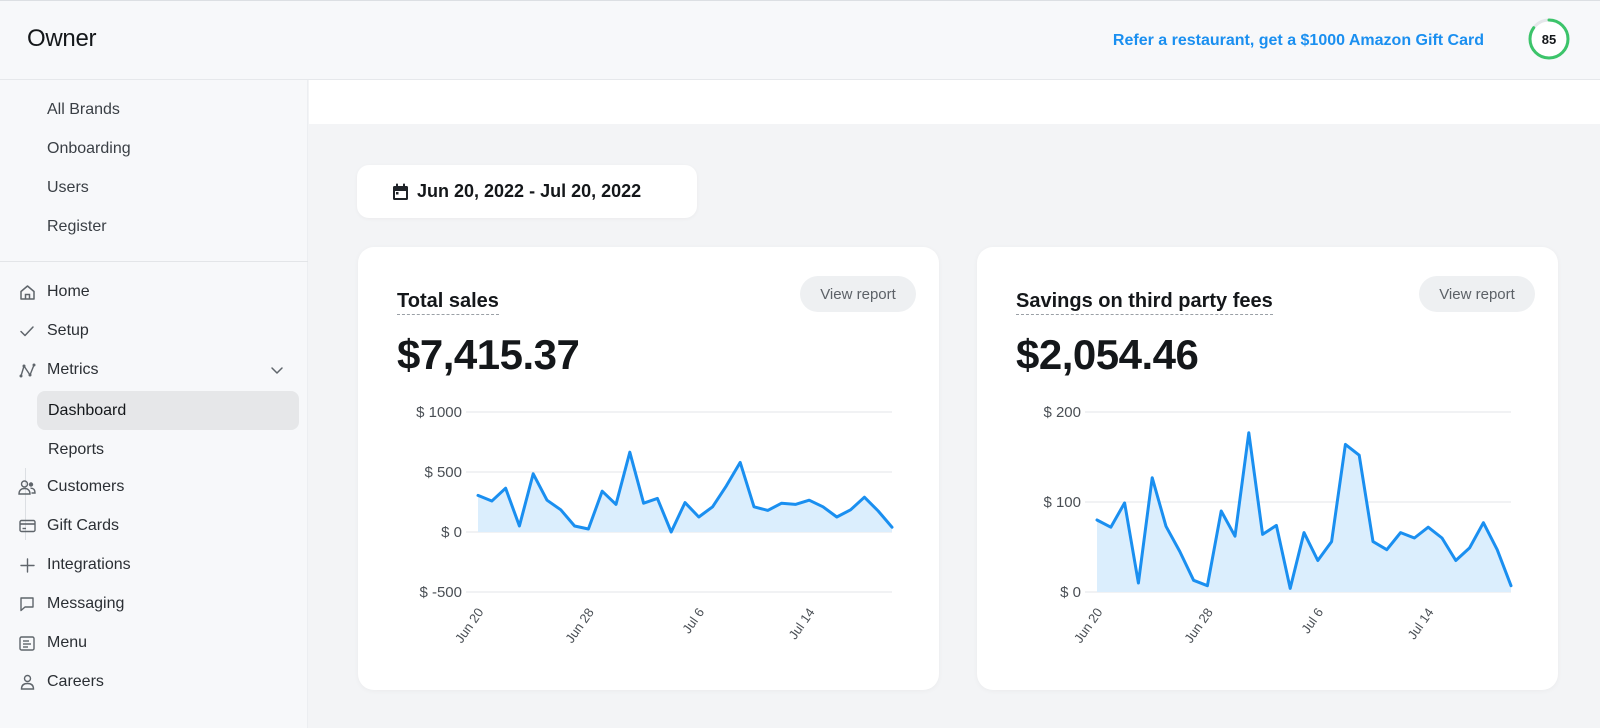 The image size is (1600, 728). Describe the element at coordinates (439, 412) in the screenshot. I see `y-tick-label: $ 1000` at that location.